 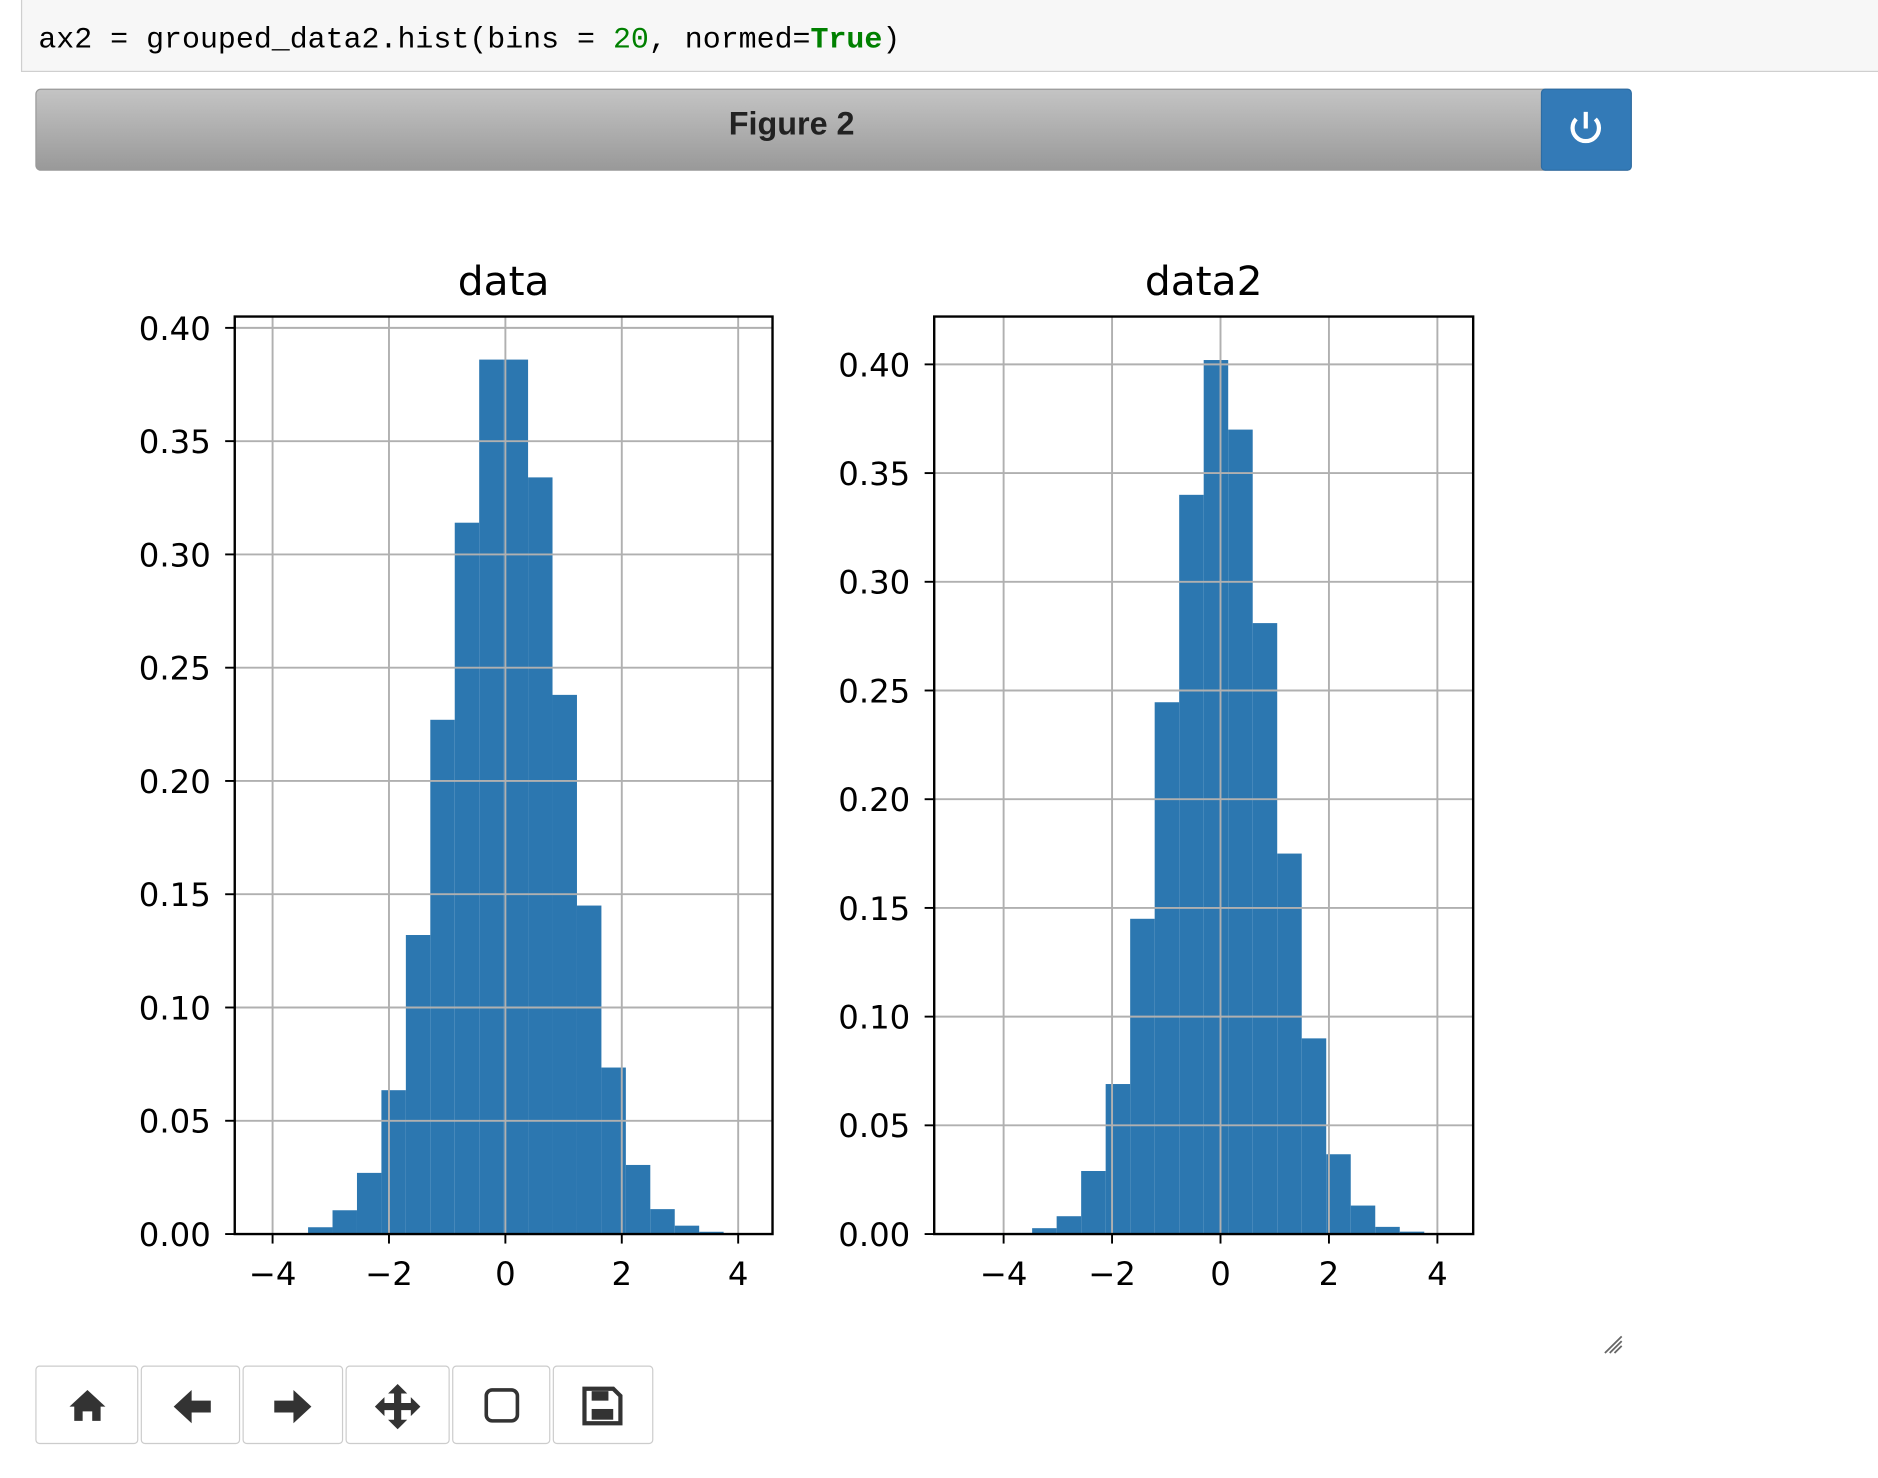 I want to click on code-token: 20, so click(x=631, y=40).